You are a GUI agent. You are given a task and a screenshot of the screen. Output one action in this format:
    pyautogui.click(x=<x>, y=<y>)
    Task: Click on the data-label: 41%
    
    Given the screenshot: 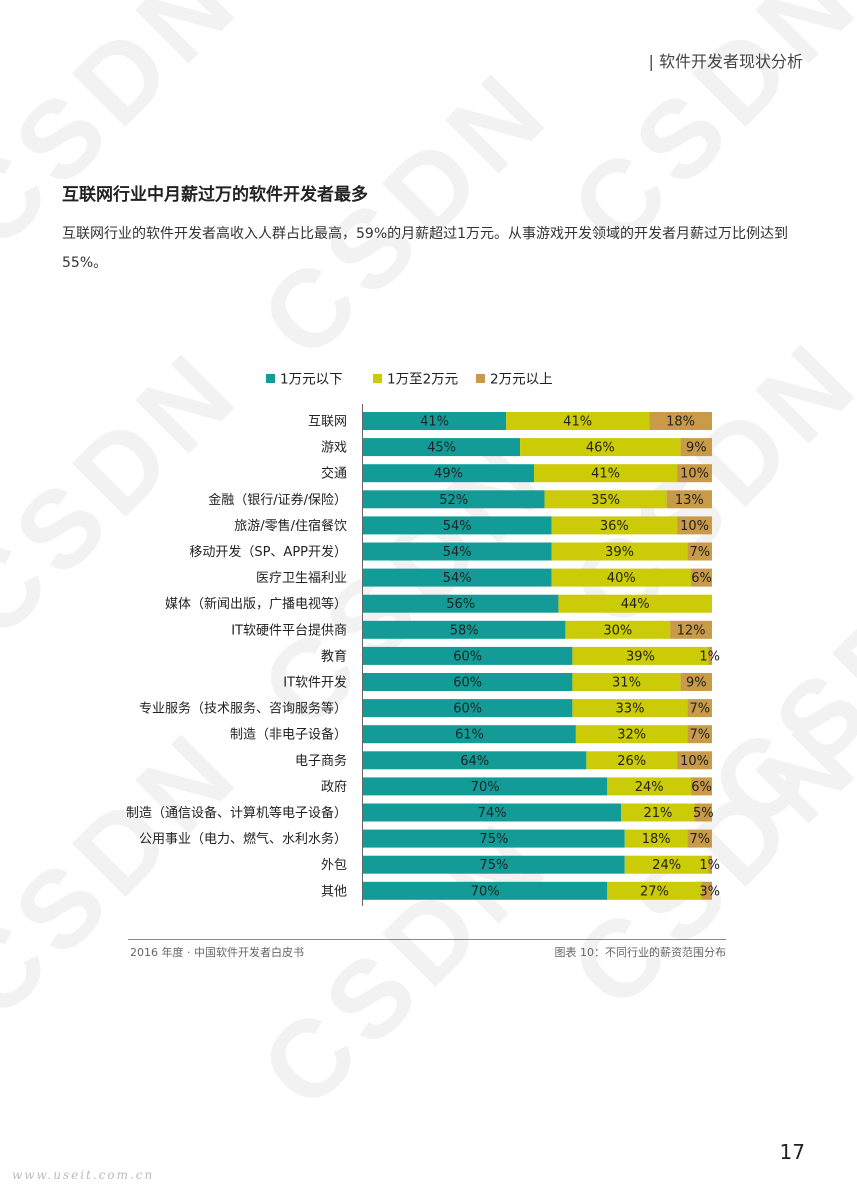 What is the action you would take?
    pyautogui.click(x=577, y=422)
    